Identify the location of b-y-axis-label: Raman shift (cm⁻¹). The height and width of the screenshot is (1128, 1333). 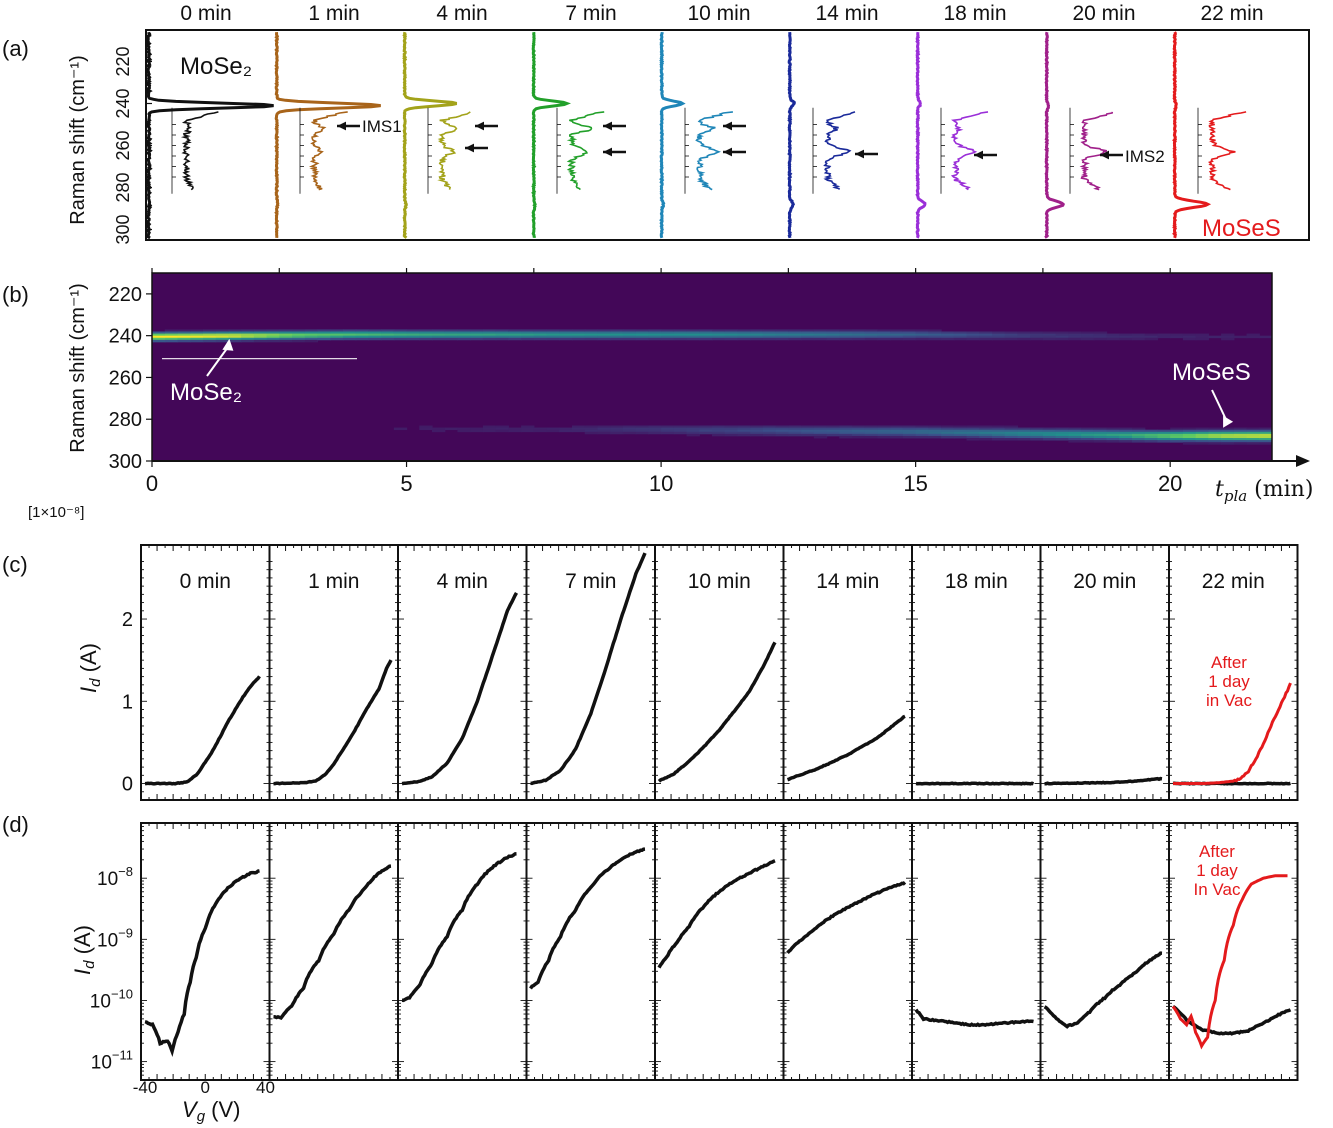
(78, 367).